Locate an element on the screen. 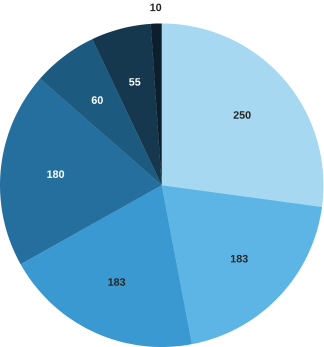 Image resolution: width=324 pixels, height=347 pixels. data-label: 55 is located at coordinates (135, 82).